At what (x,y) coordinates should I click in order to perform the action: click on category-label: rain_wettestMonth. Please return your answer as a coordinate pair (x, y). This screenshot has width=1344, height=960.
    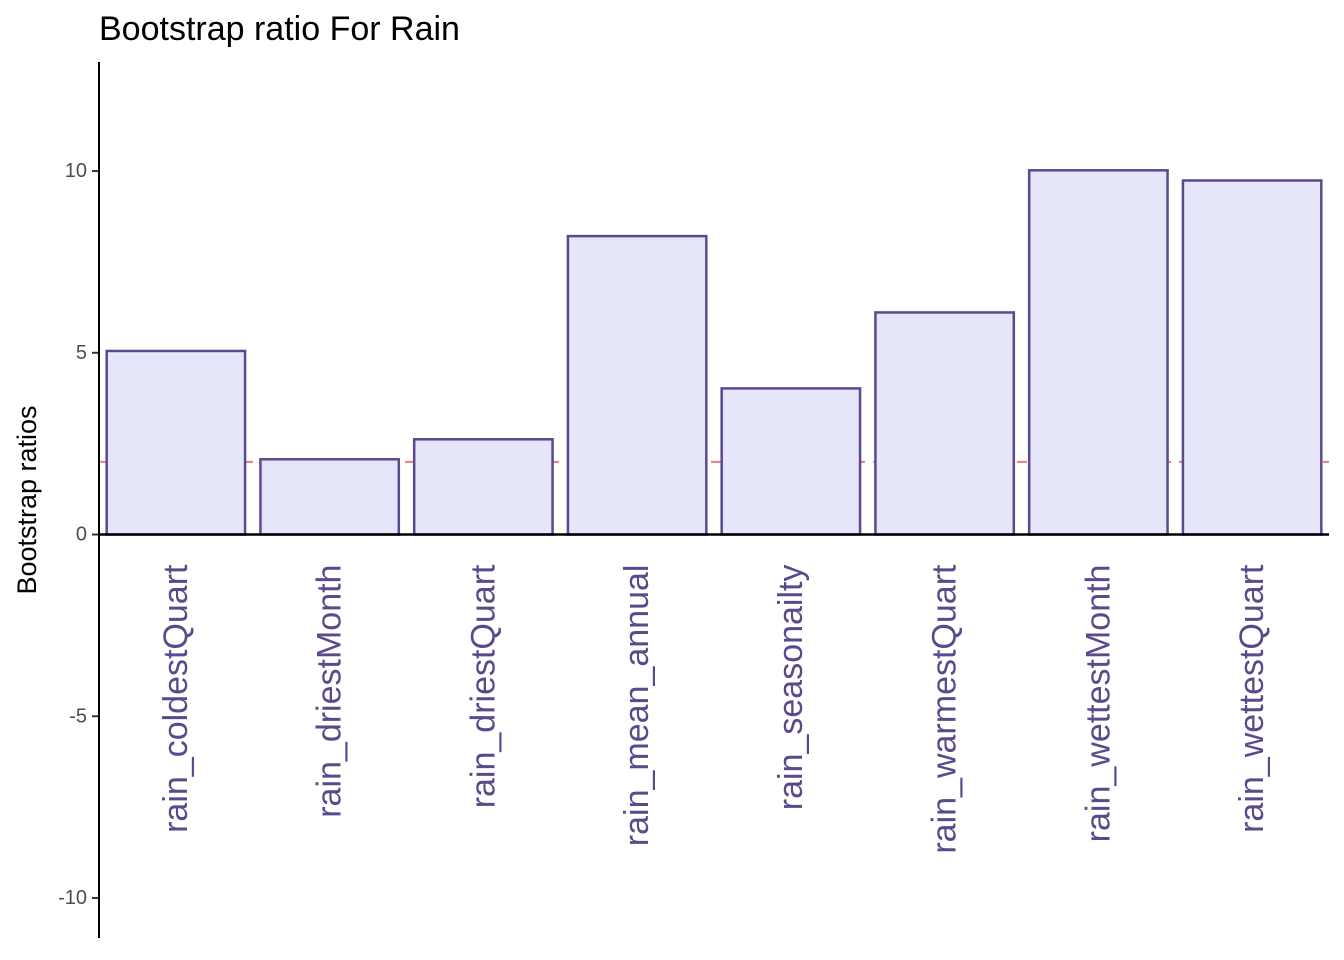
    Looking at the image, I should click on (1098, 704).